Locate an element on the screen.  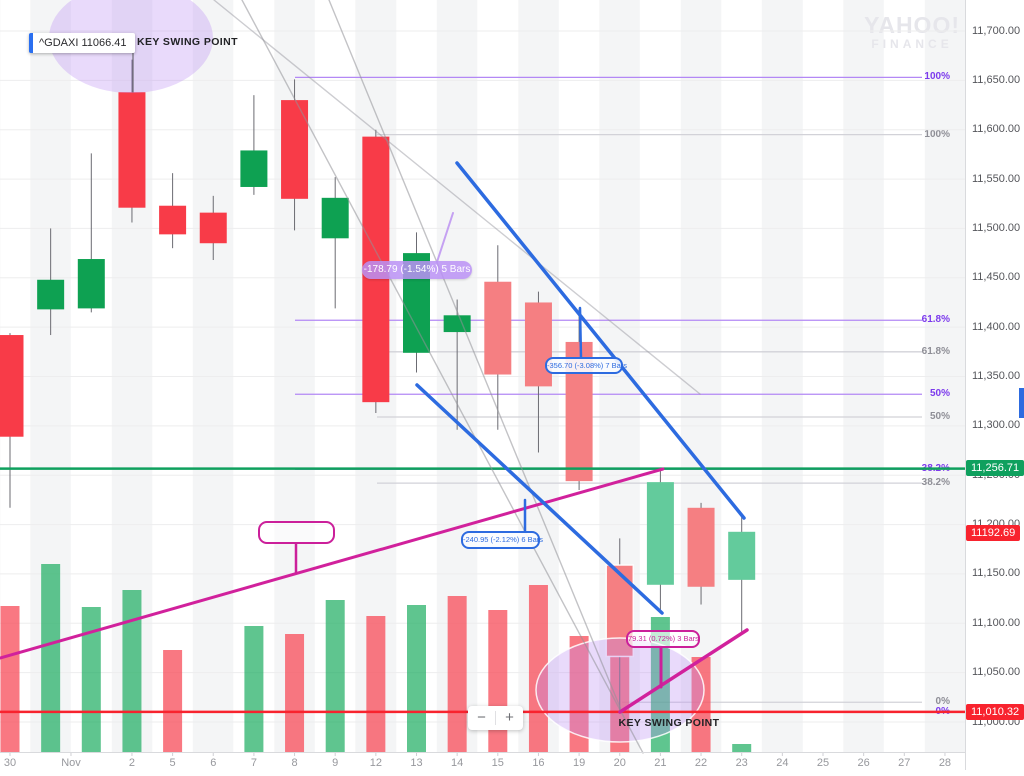
key-swing-point-bottom-label: KEY SWING POINT is located at coordinates (669, 723).